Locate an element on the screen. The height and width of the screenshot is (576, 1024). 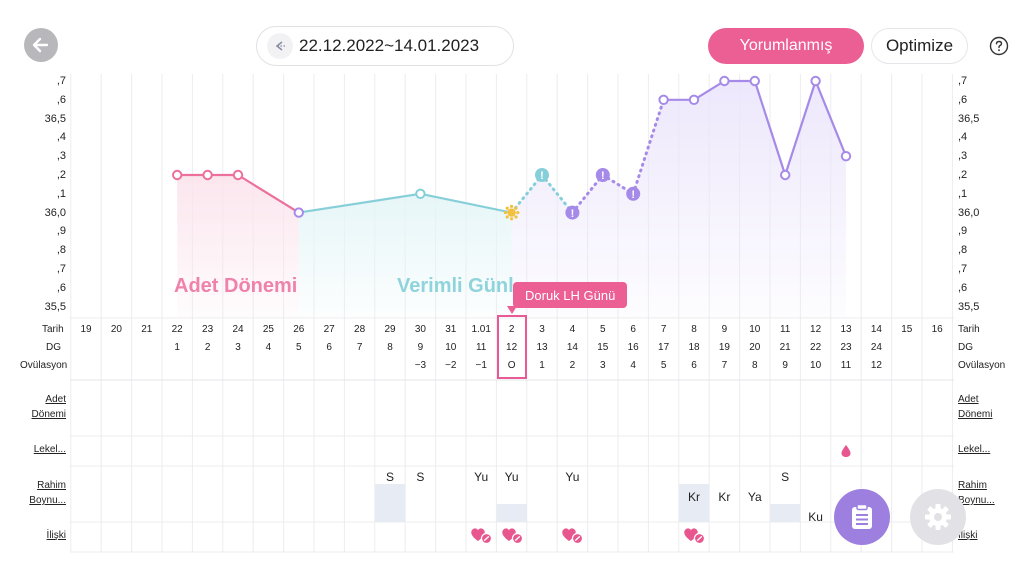
date-tick: 1.01 is located at coordinates (481, 329).